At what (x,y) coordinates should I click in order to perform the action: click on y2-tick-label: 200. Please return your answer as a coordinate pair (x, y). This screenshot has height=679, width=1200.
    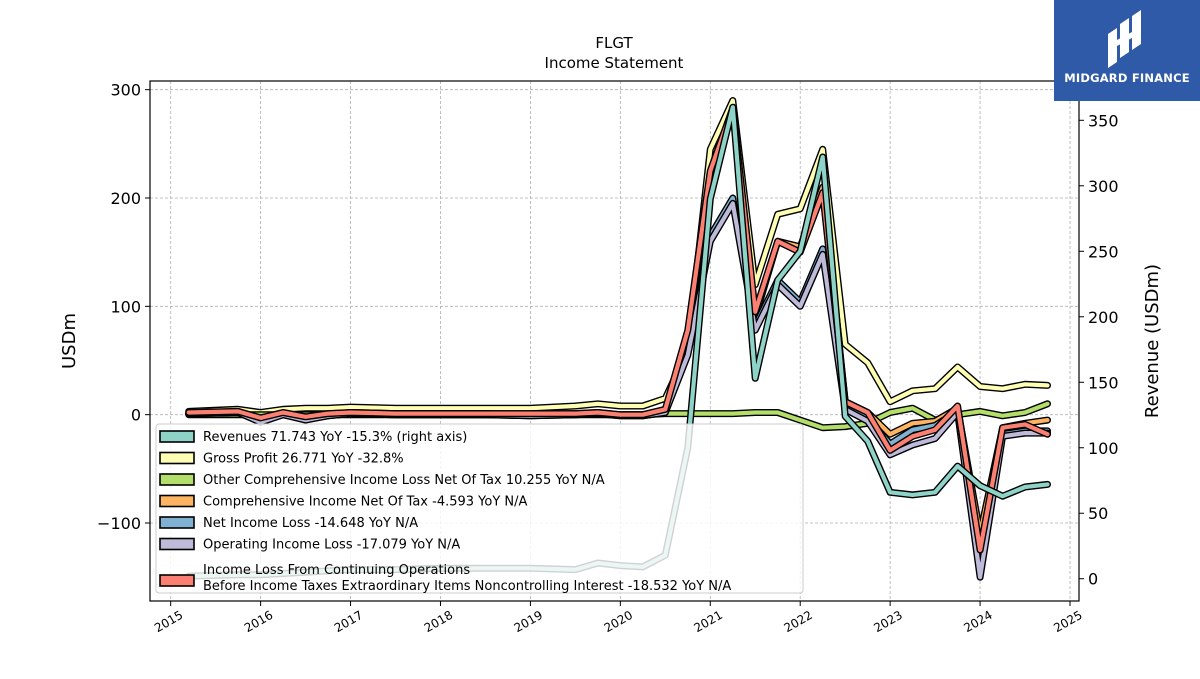
    Looking at the image, I should click on (1103, 317).